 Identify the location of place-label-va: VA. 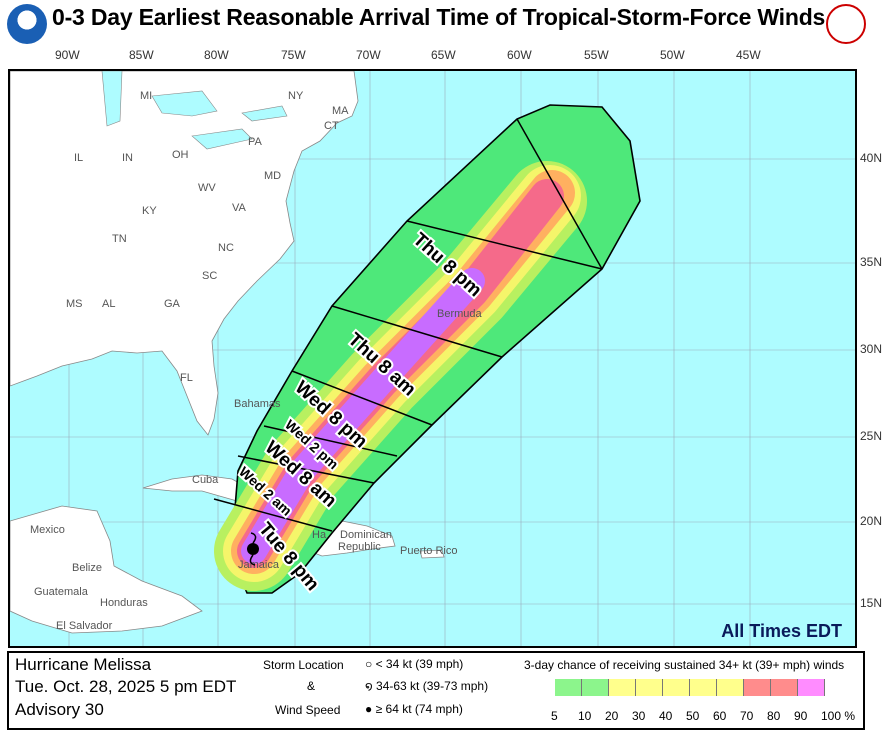
(239, 208).